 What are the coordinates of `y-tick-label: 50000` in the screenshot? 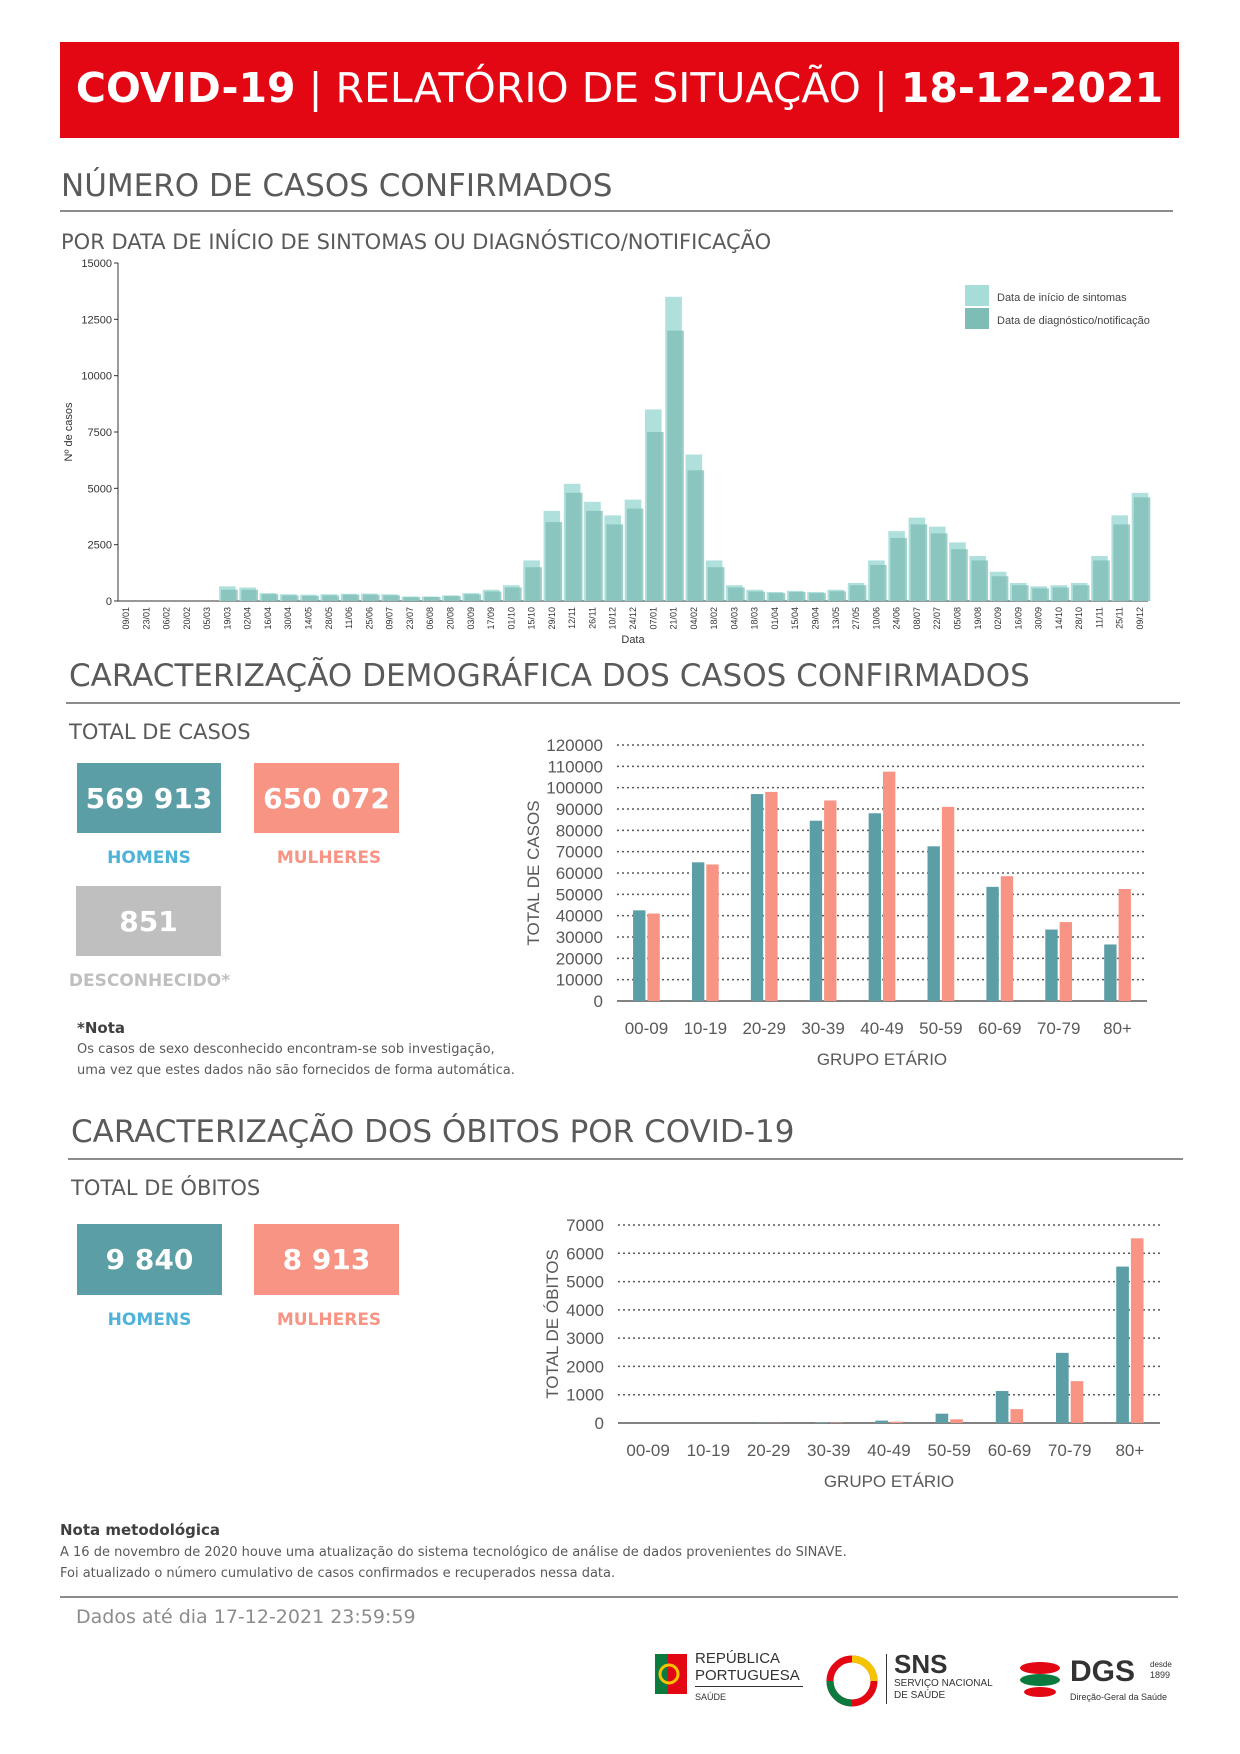 It's located at (579, 894).